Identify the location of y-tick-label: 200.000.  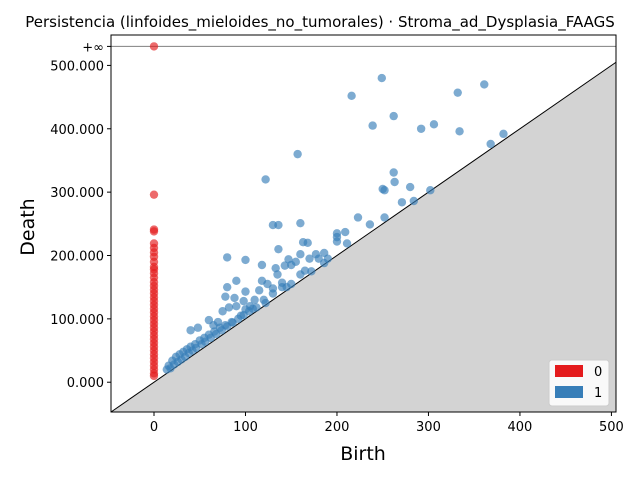
(77, 256).